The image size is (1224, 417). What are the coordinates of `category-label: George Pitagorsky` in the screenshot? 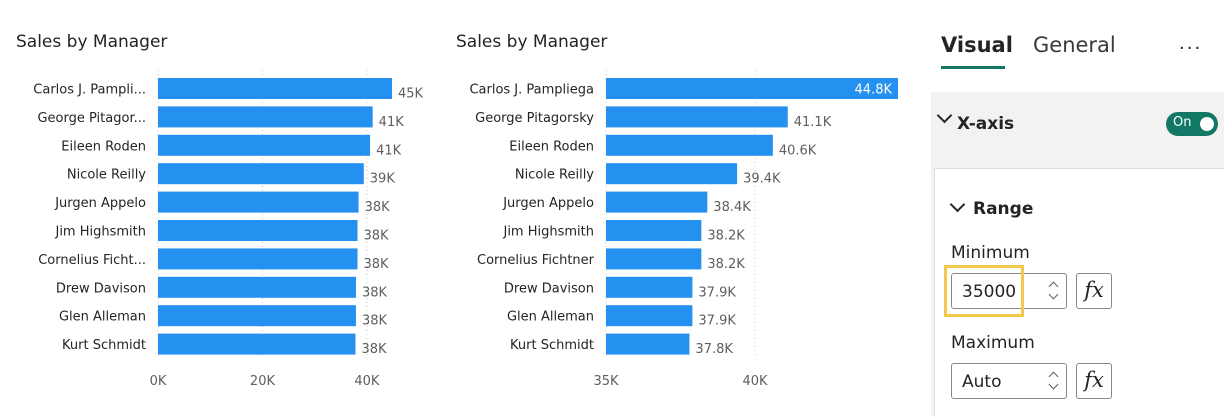 It's located at (534, 118).